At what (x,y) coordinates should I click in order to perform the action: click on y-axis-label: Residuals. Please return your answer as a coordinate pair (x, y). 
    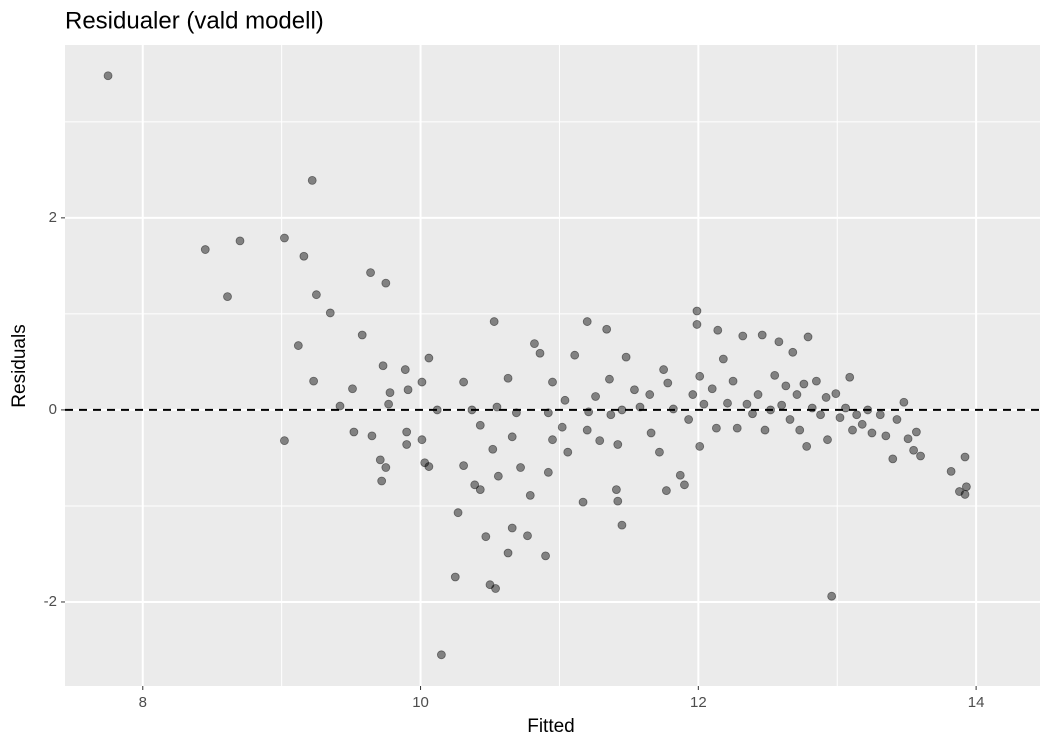
    Looking at the image, I should click on (19, 365).